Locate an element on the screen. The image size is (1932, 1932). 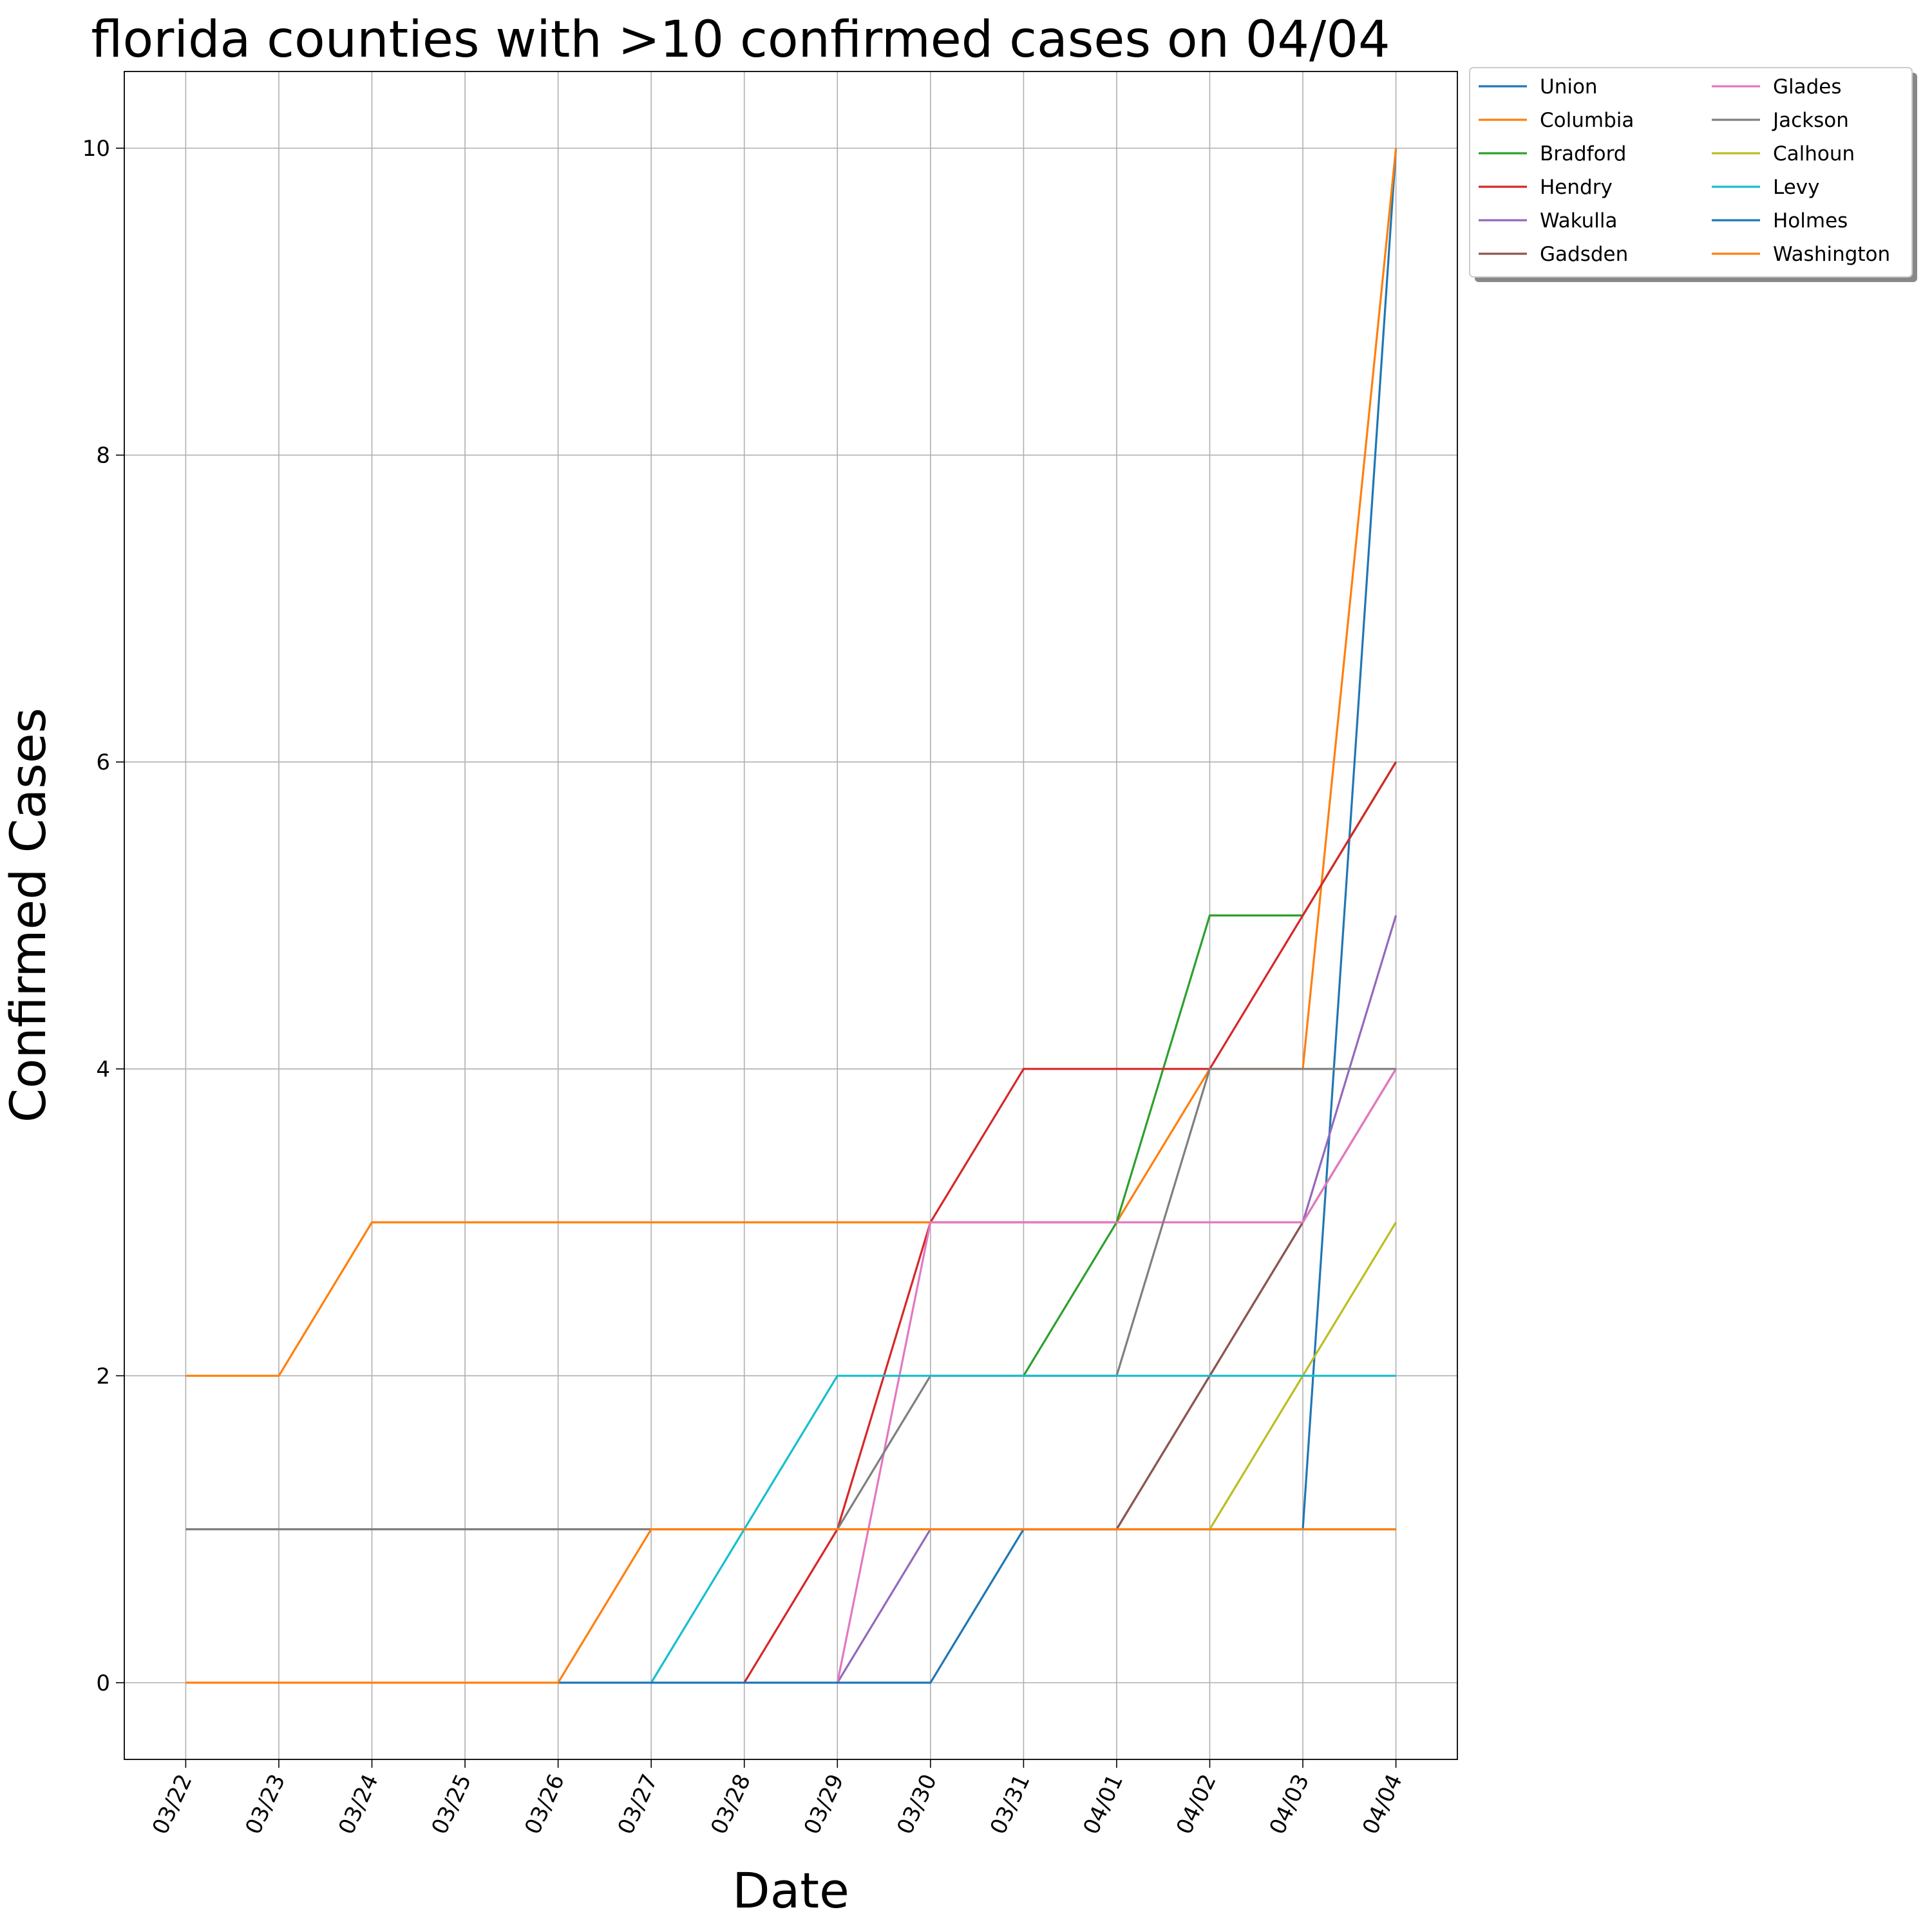
x-tick-label: 04/01 is located at coordinates (1103, 1805).